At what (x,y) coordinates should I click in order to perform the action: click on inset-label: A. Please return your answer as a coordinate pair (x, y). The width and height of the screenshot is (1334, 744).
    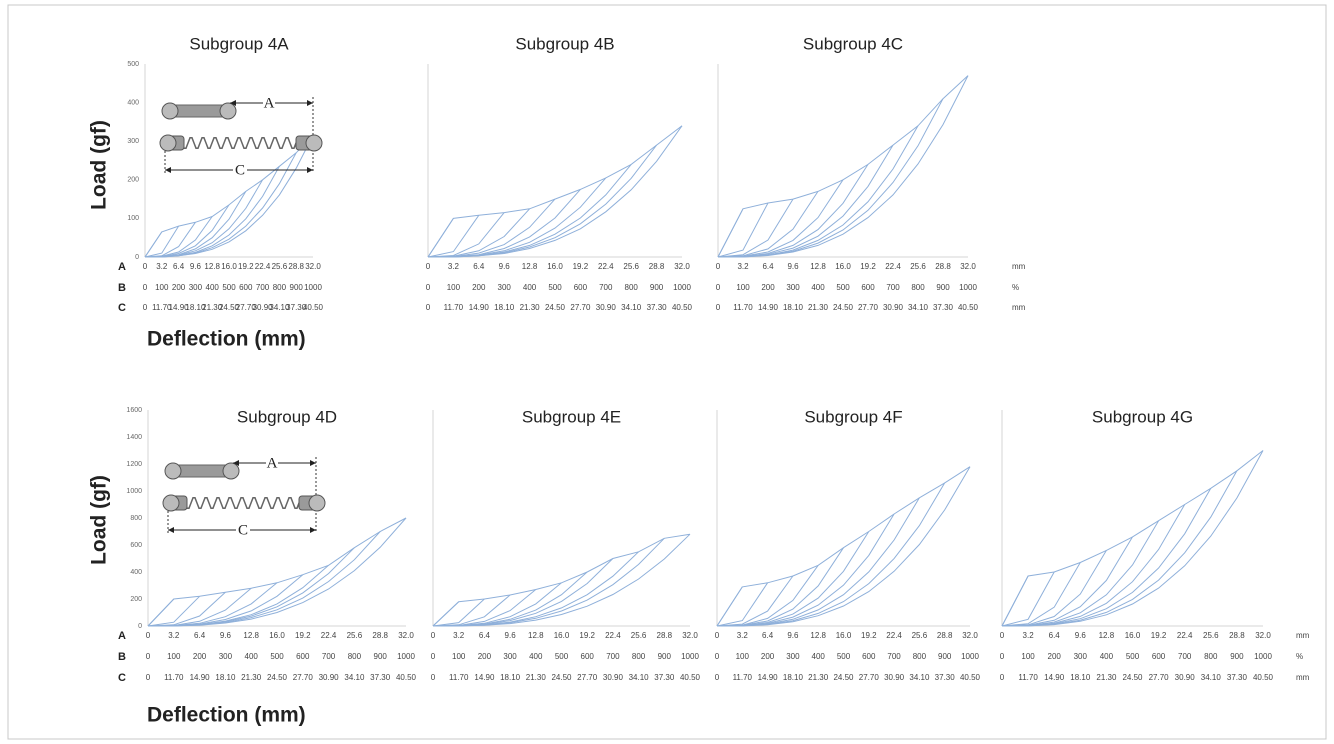
    Looking at the image, I should click on (272, 463).